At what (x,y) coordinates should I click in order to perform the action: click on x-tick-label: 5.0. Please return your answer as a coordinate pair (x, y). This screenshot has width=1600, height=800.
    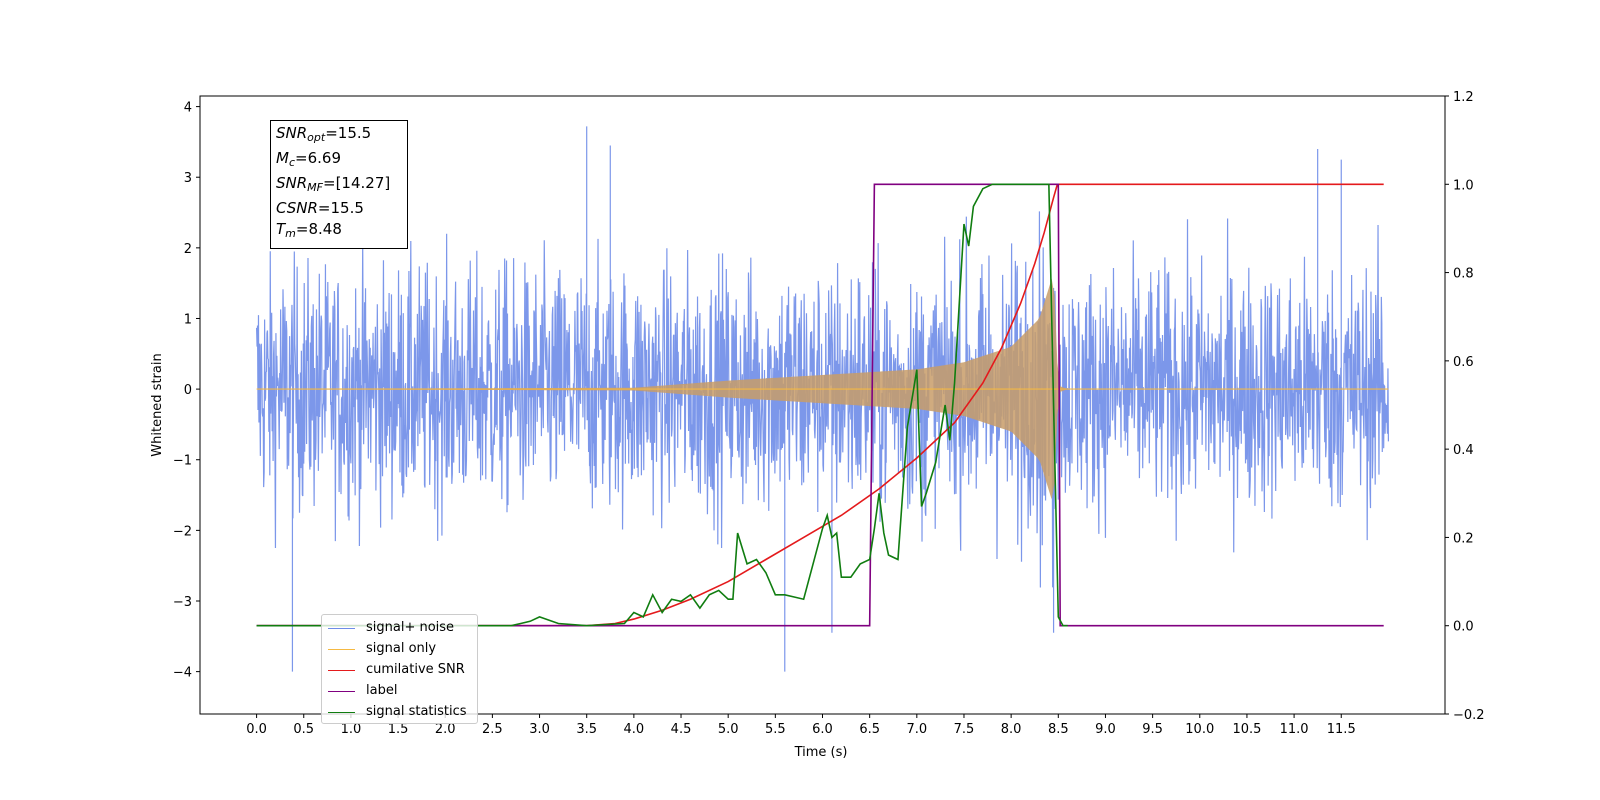
    Looking at the image, I should click on (728, 729).